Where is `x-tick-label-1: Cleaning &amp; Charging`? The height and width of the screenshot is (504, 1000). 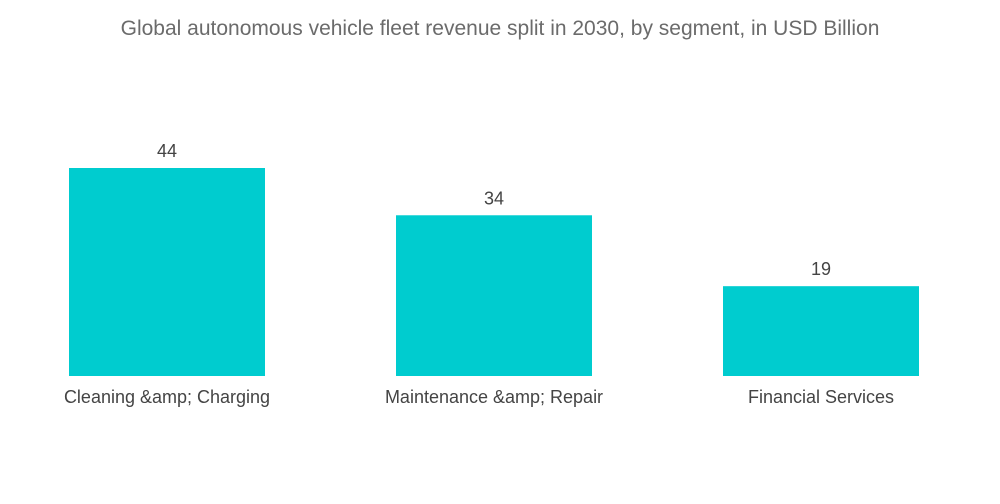
x-tick-label-1: Cleaning &amp; Charging is located at coordinates (167, 397).